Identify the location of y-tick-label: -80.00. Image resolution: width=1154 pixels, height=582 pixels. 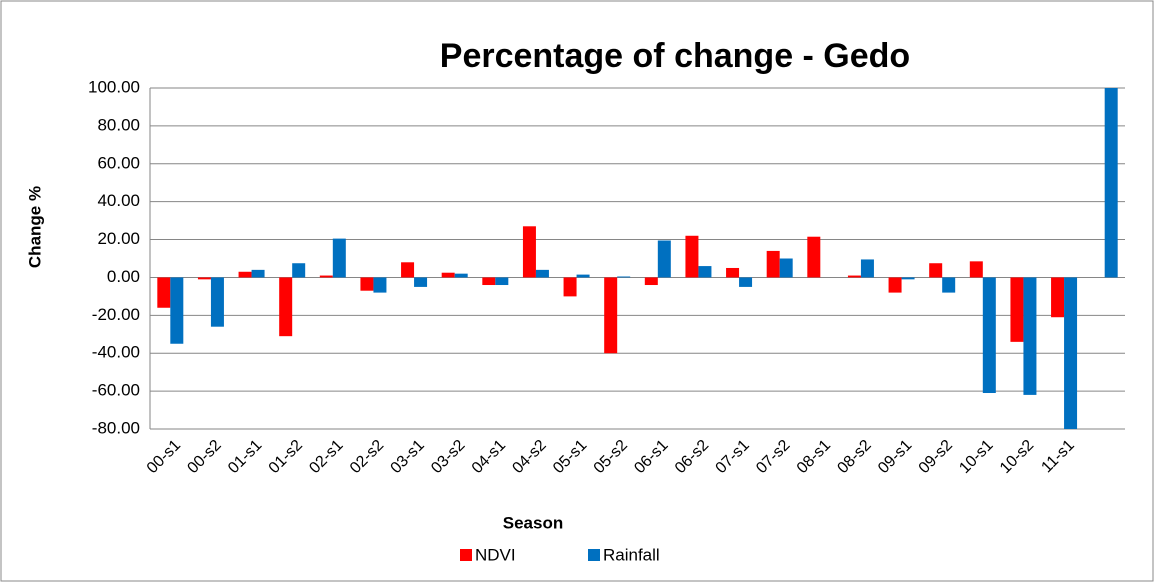
(116, 427).